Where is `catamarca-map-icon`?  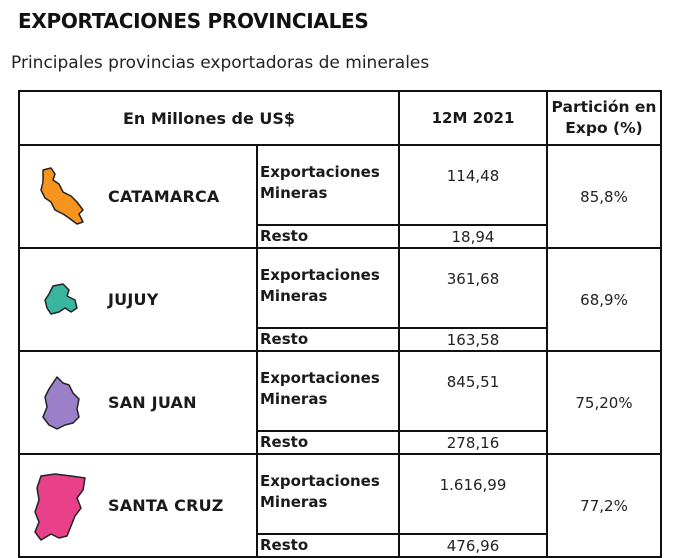
catamarca-map-icon is located at coordinates (61, 197).